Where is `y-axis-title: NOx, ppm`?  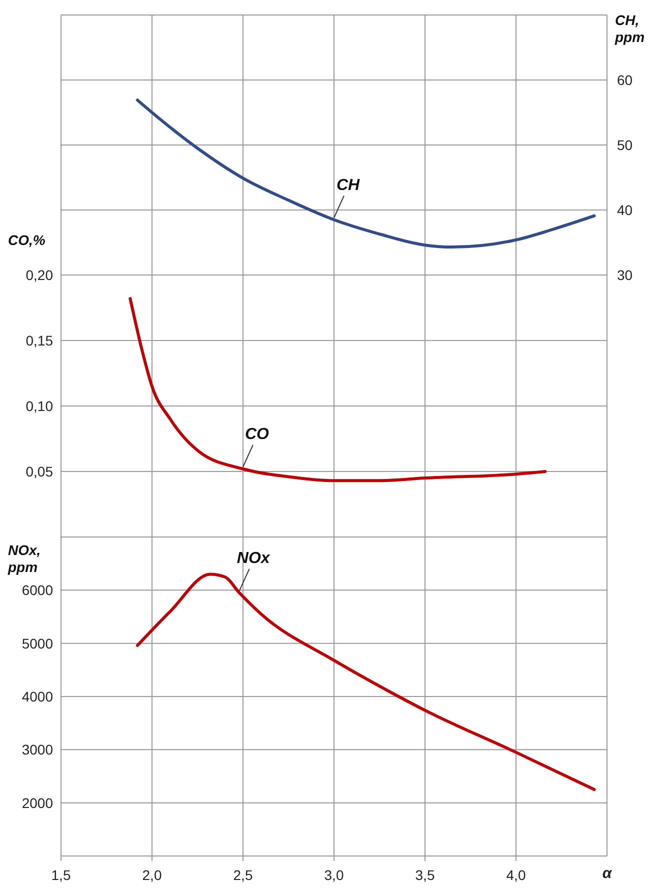 y-axis-title: NOx, ppm is located at coordinates (24, 558).